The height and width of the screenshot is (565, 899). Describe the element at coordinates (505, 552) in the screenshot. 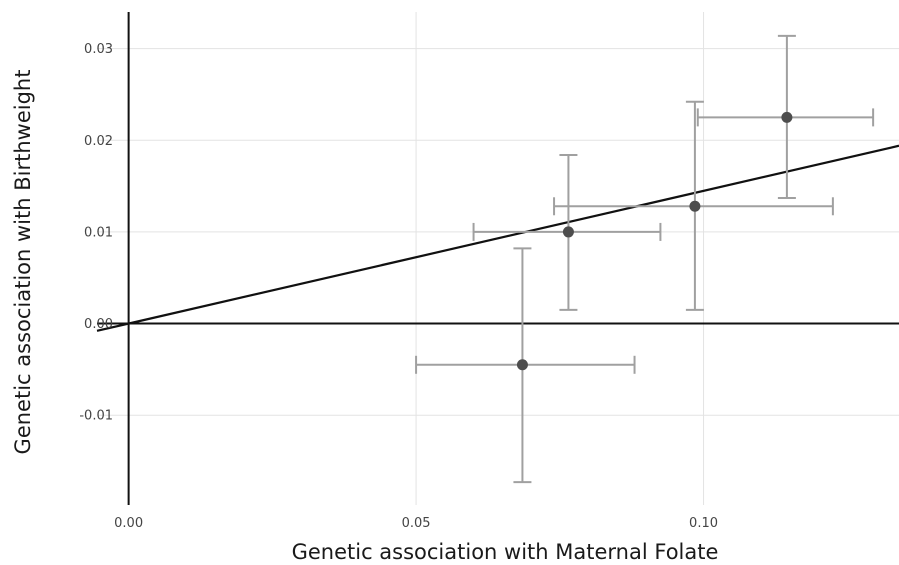

I see `x-axis-title: Genetic association with Maternal Folate` at that location.